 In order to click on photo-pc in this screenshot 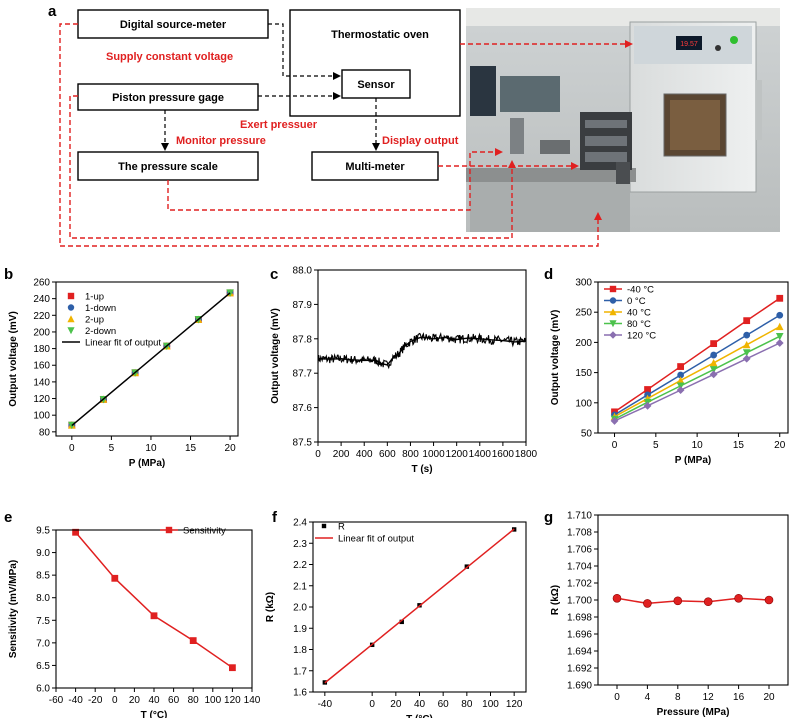, I will do `click(623, 173)`.